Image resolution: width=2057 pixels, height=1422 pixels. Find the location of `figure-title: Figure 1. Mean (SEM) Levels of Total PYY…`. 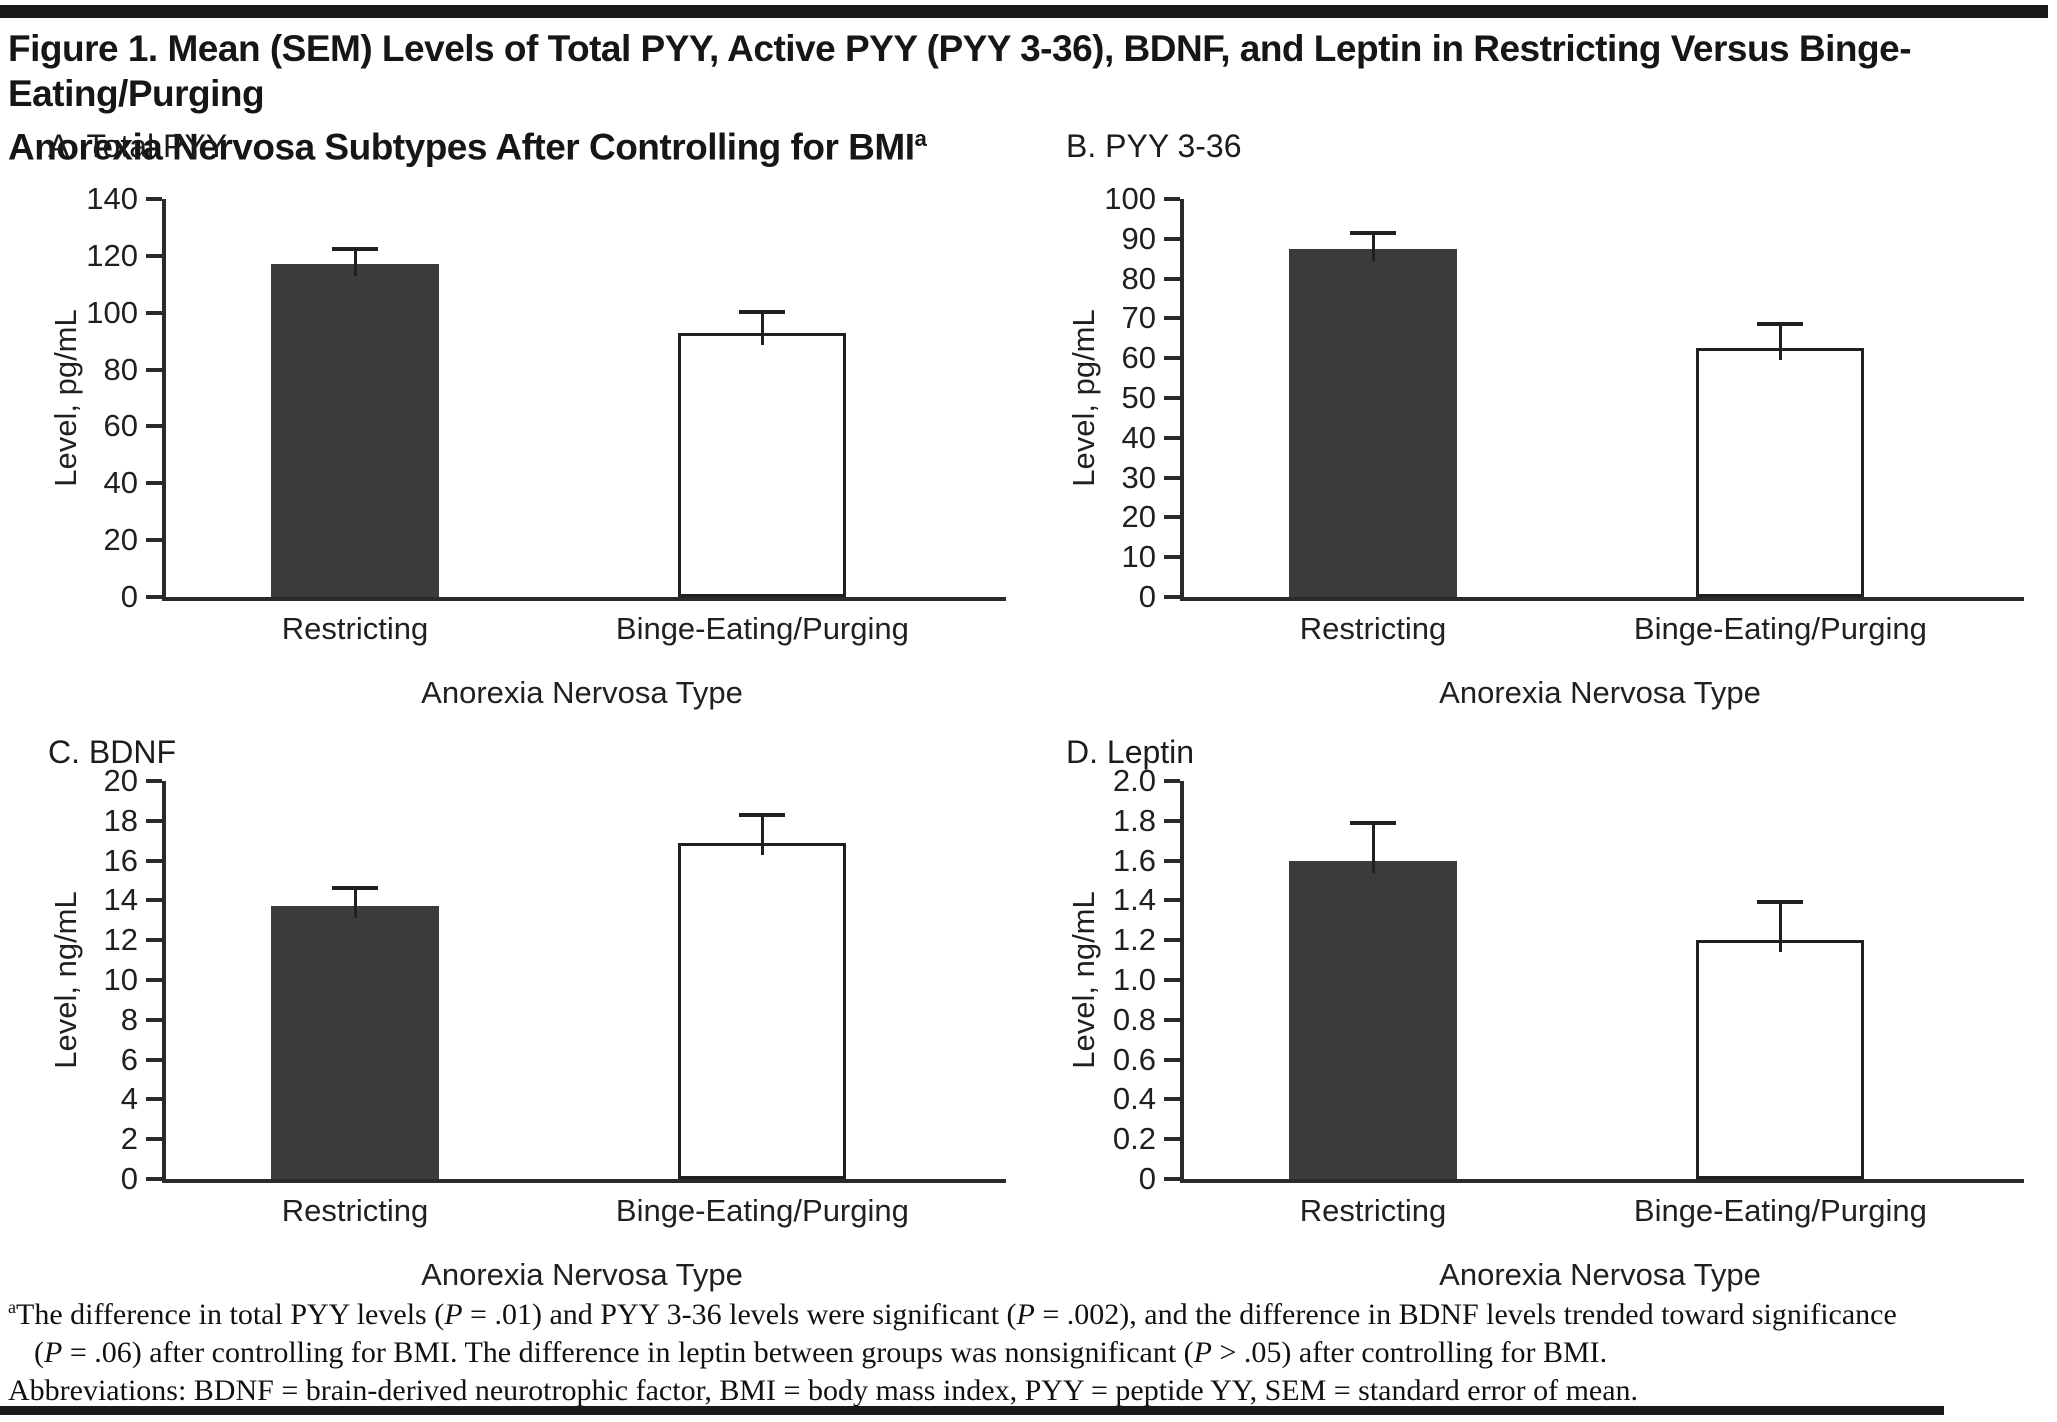

figure-title: Figure 1. Mean (SEM) Levels of Total PYY… is located at coordinates (1028, 97).